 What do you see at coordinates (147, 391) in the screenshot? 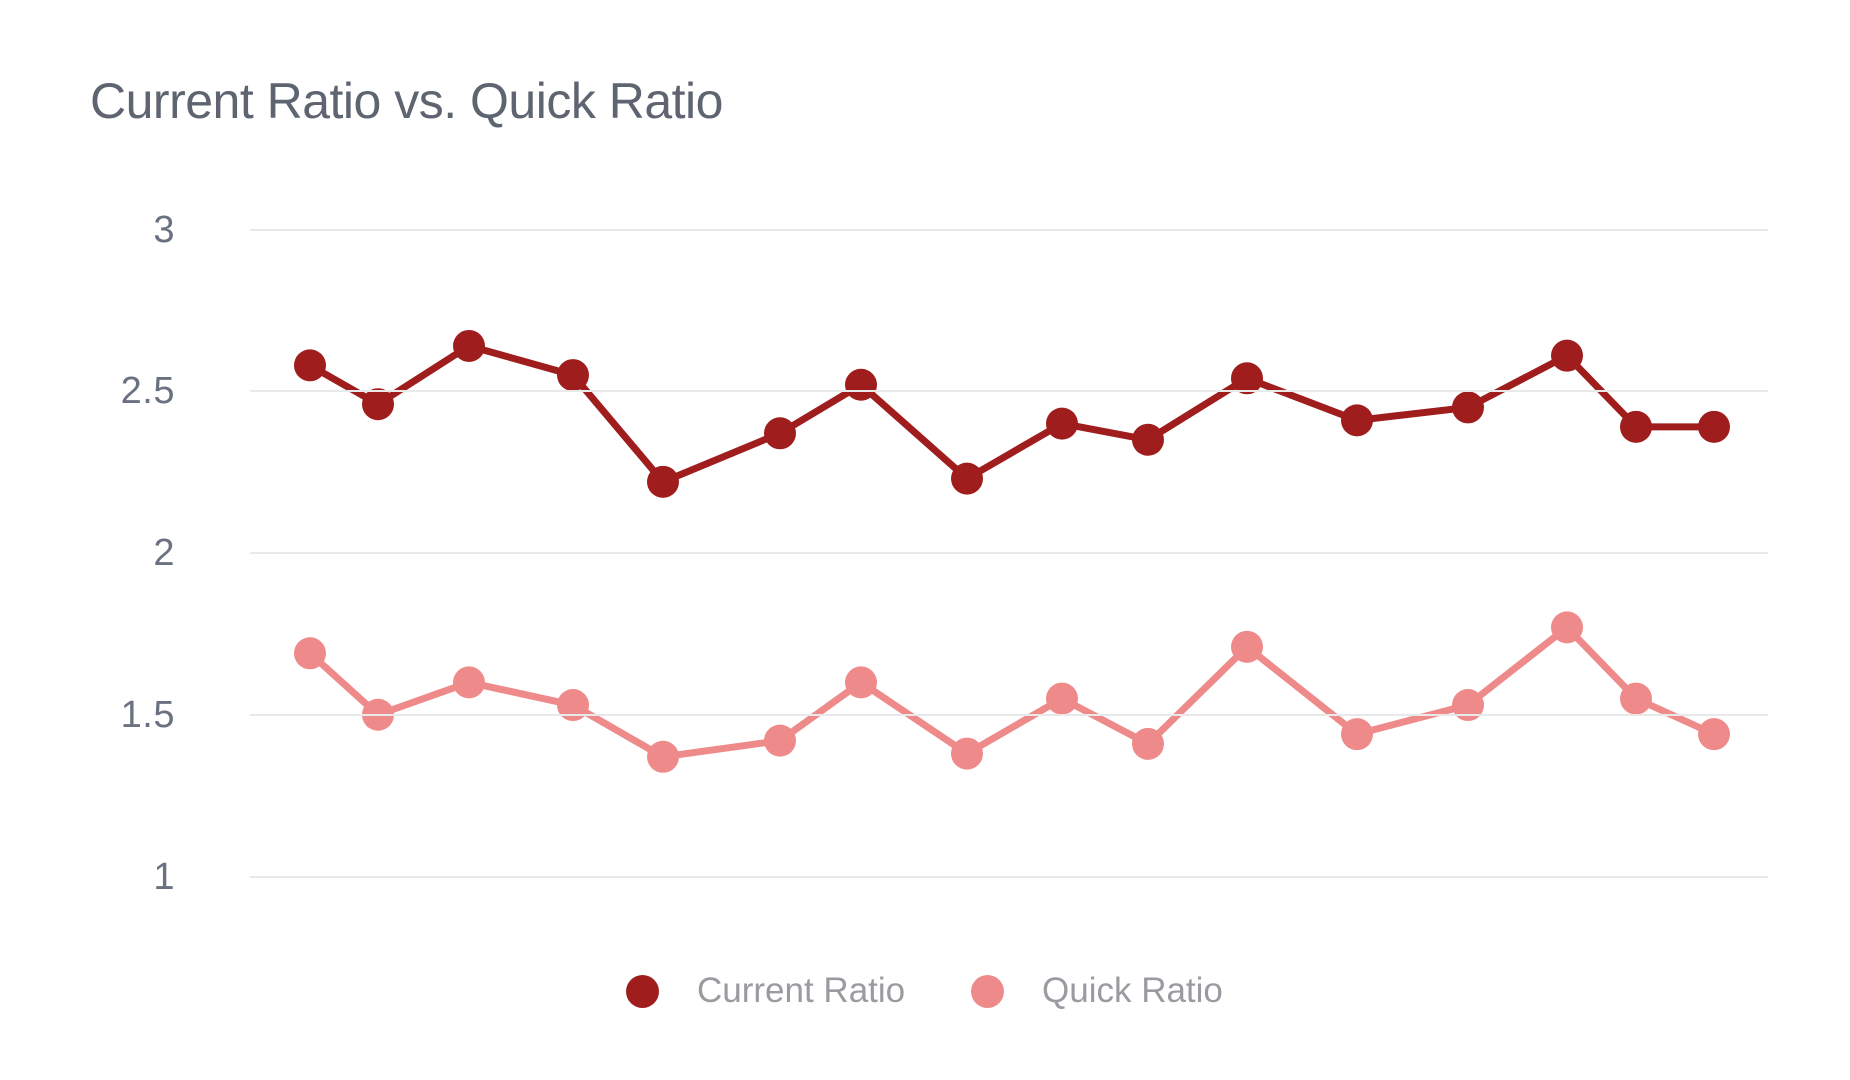
I see `y-axis-tick-label: 2.5` at bounding box center [147, 391].